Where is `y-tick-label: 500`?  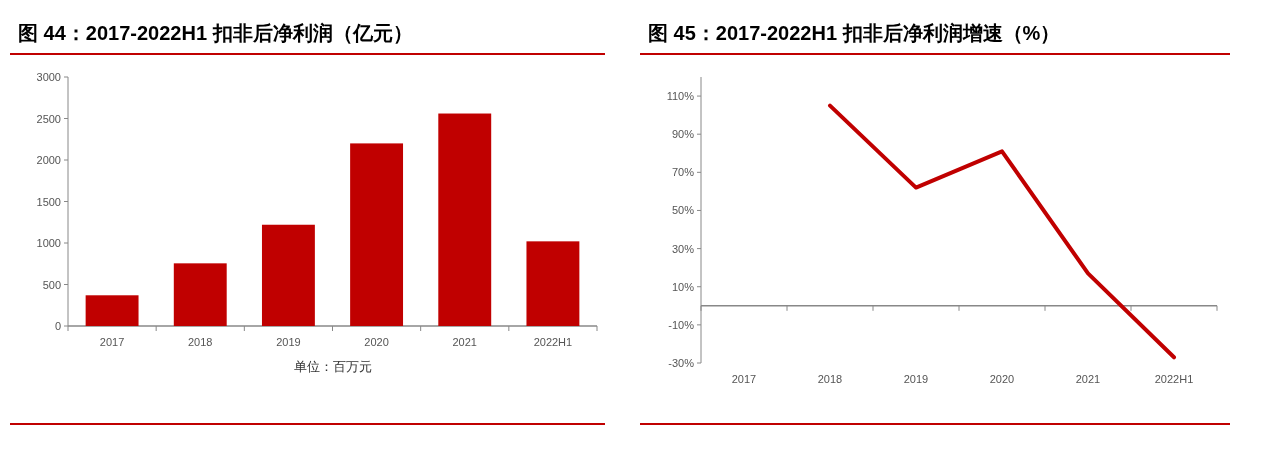
y-tick-label: 500 is located at coordinates (51, 284).